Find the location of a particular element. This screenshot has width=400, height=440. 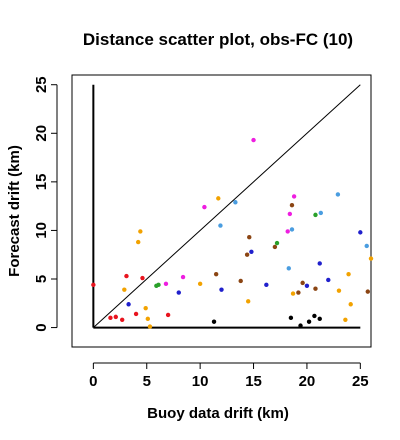

y-tick-label: 5 is located at coordinates (41, 279).